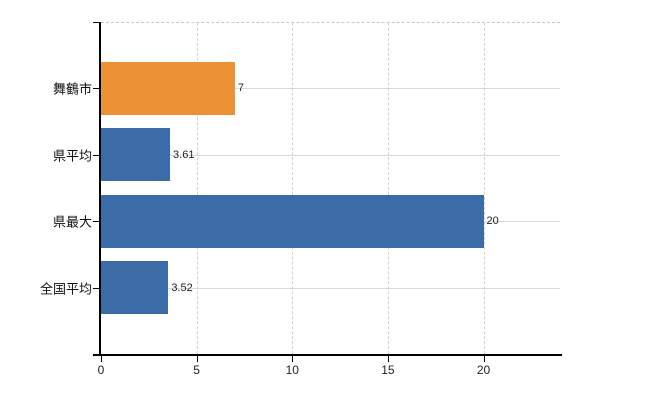 This screenshot has height=400, width=650. What do you see at coordinates (72, 89) in the screenshot?
I see `category-tick-label: 舞鶴市` at bounding box center [72, 89].